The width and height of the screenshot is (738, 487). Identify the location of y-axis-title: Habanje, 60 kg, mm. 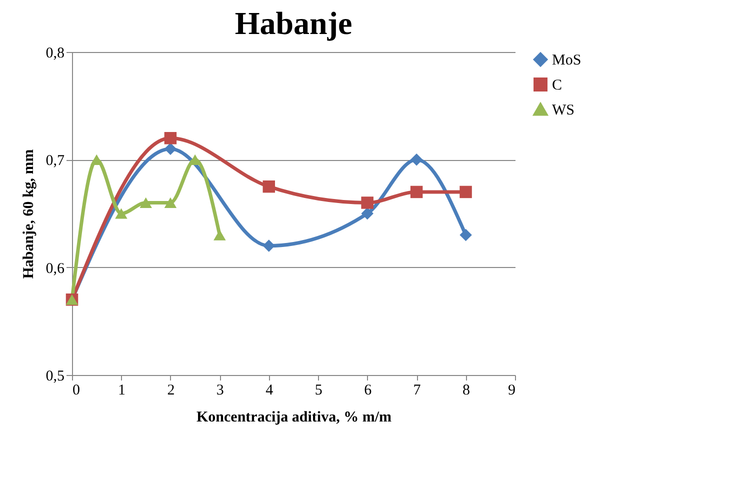
(28, 213).